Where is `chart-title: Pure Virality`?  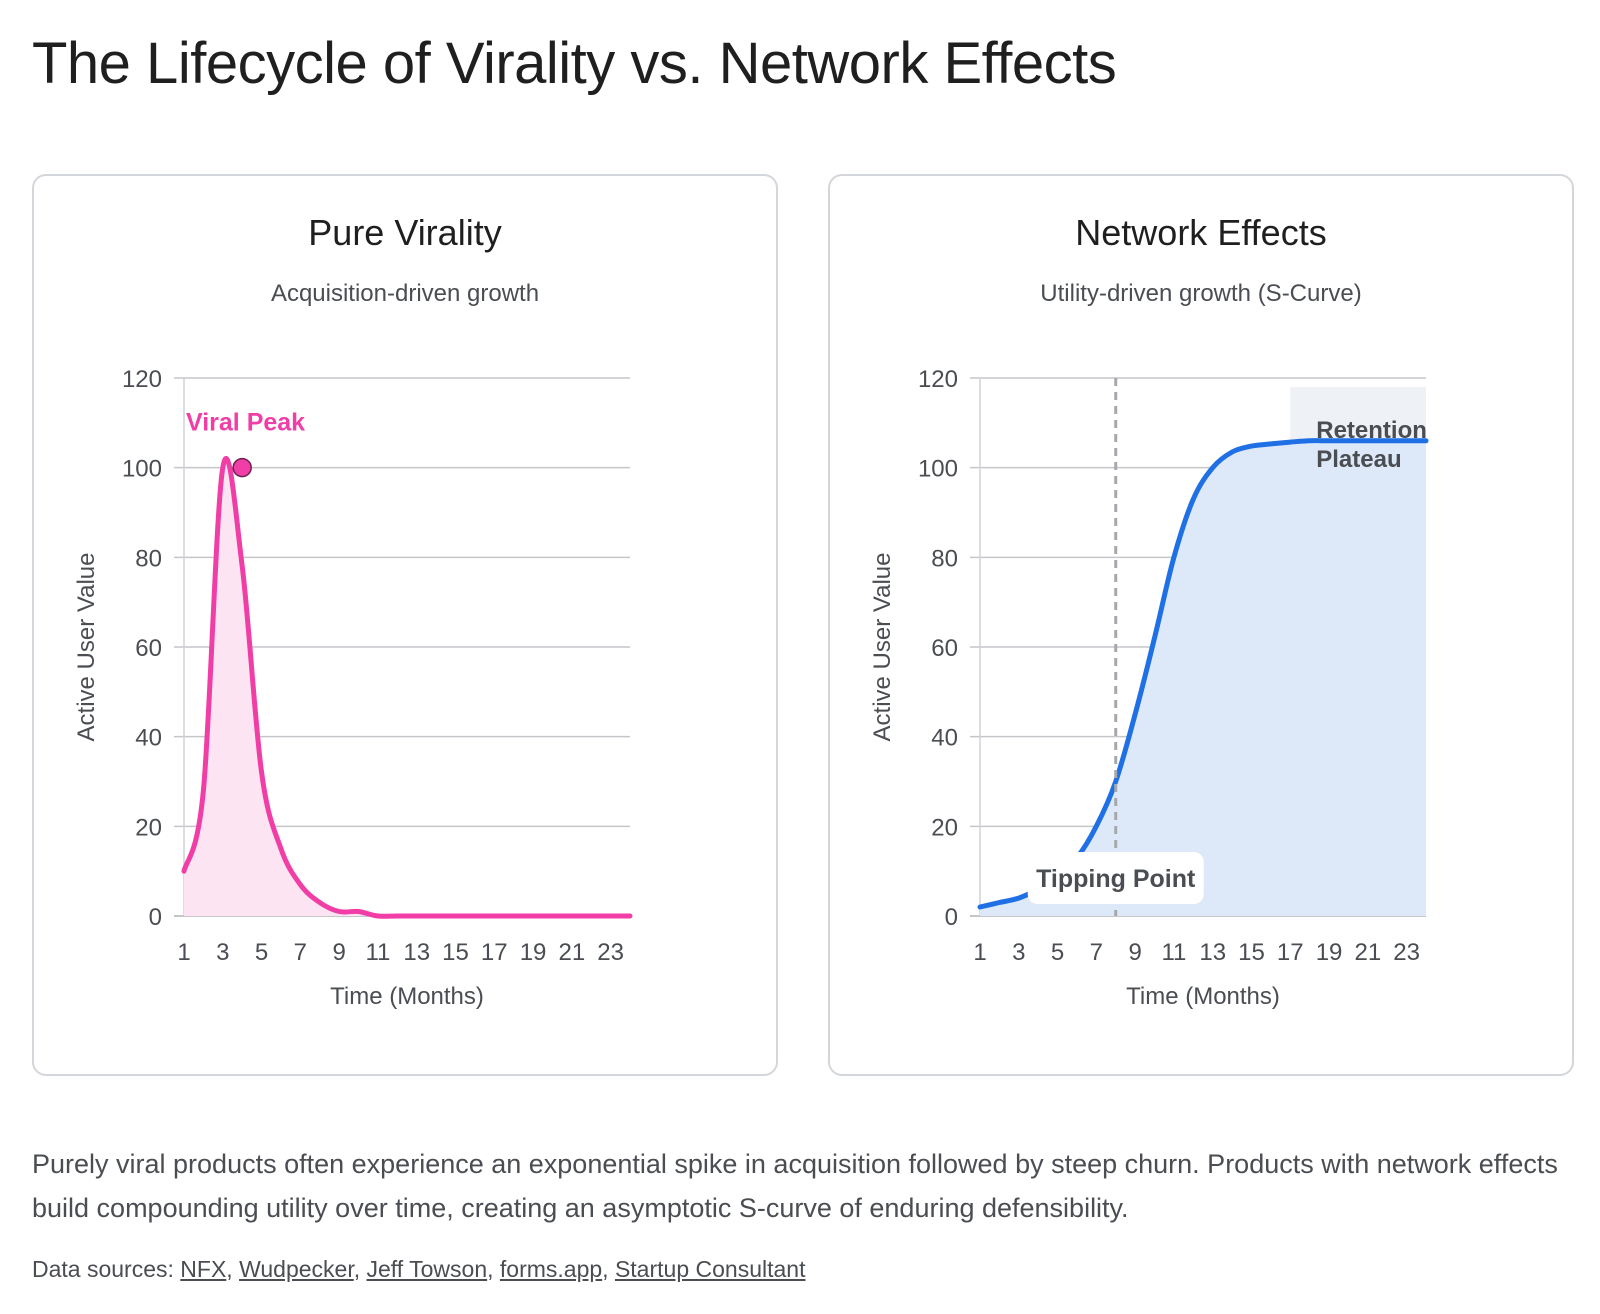
chart-title: Pure Virality is located at coordinates (405, 232).